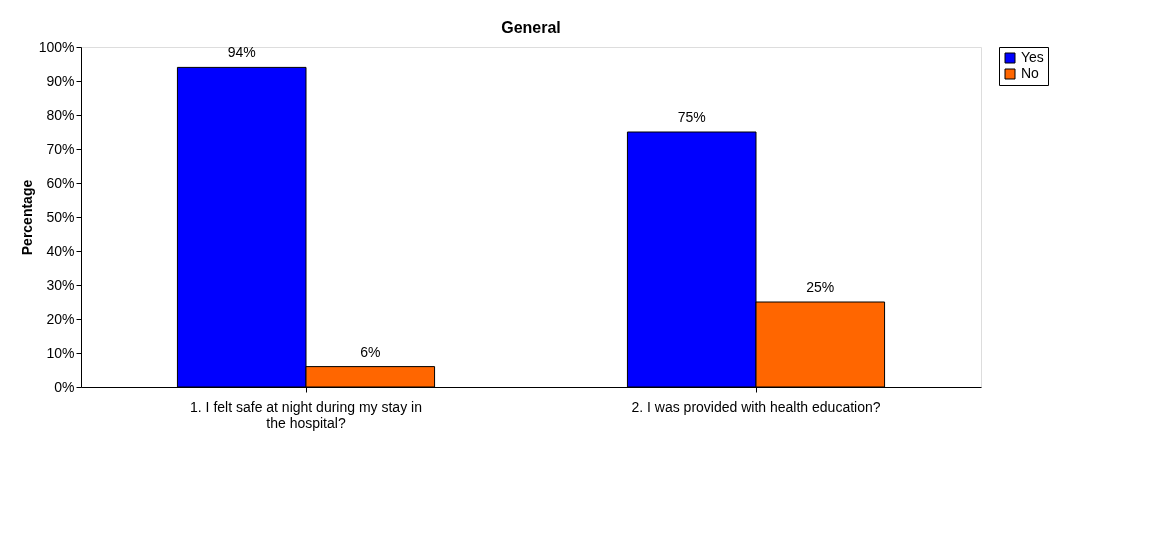 This screenshot has width=1151, height=536. I want to click on y-tick-label: 100%, so click(56, 46).